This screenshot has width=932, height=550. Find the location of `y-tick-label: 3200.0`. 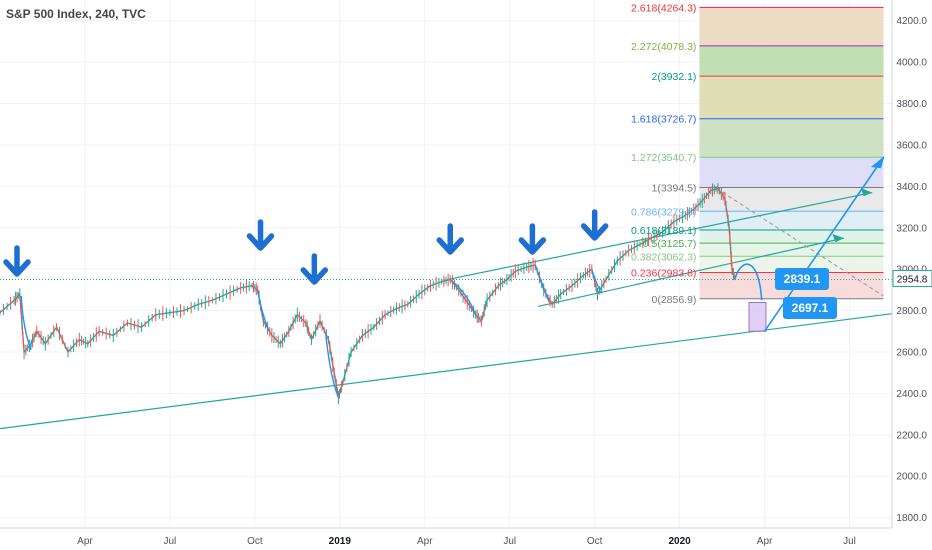

y-tick-label: 3200.0 is located at coordinates (911, 228).